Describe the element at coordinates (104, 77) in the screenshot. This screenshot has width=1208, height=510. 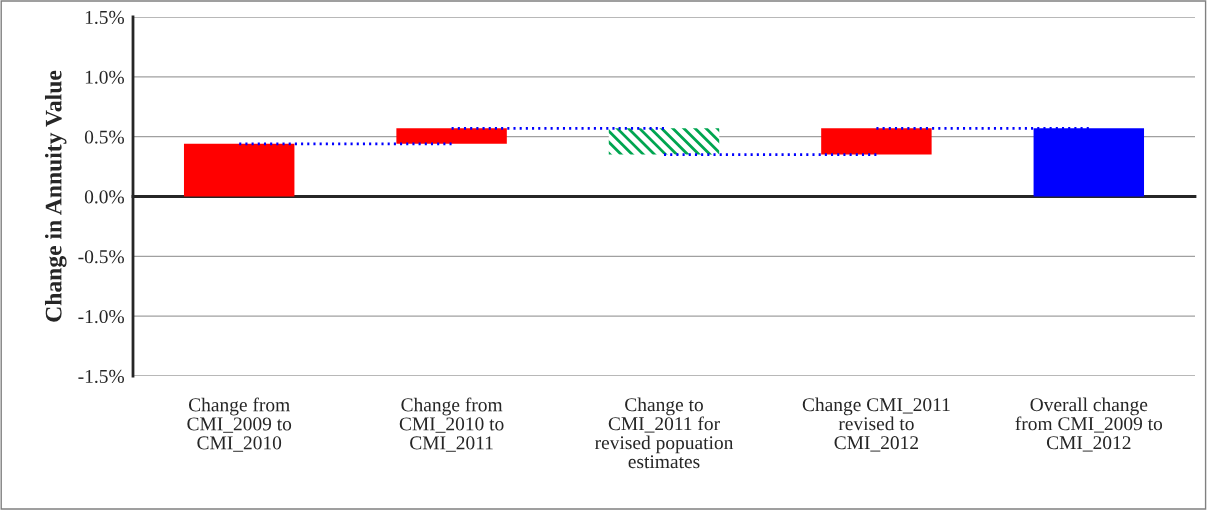
I see `y-tick-label: 1.0%` at that location.